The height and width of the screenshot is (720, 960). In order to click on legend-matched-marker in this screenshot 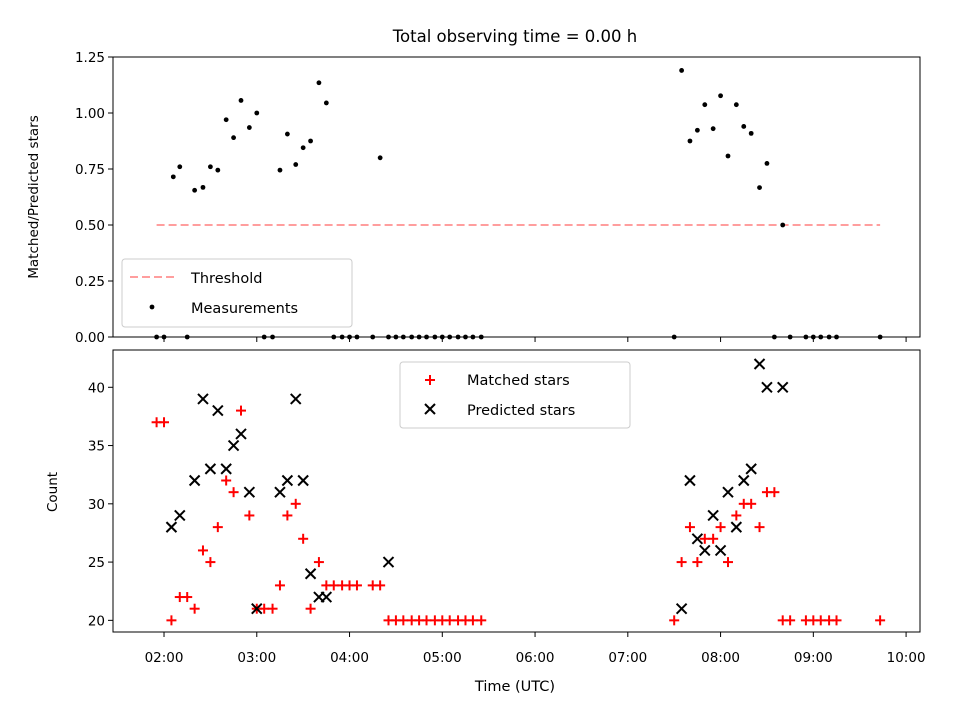, I will do `click(430, 380)`.